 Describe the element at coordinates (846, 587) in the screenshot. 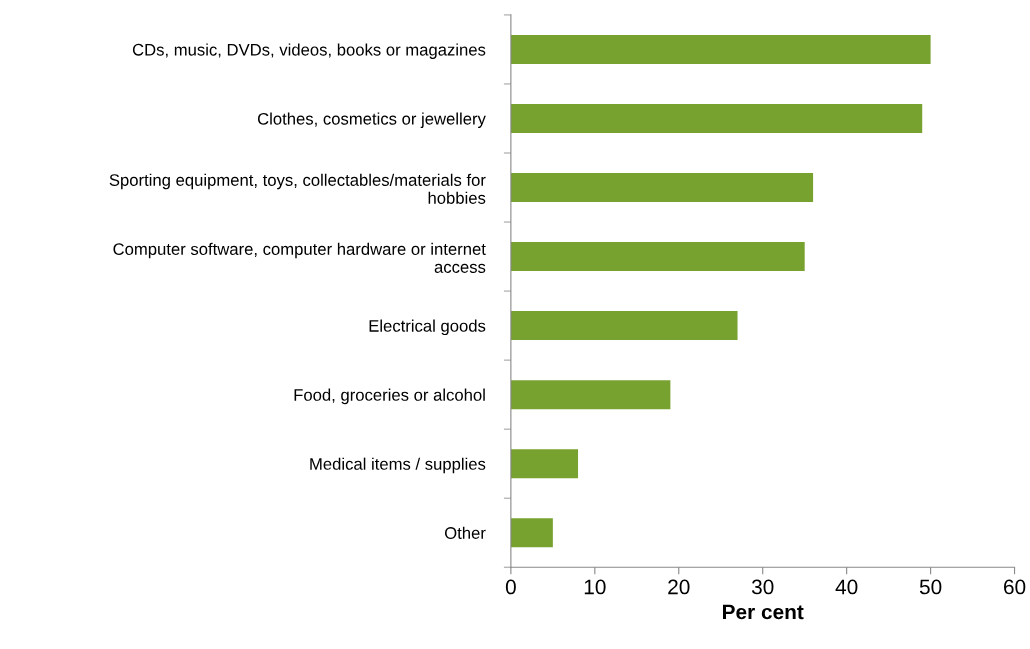

I see `x-tick-label: 40` at that location.